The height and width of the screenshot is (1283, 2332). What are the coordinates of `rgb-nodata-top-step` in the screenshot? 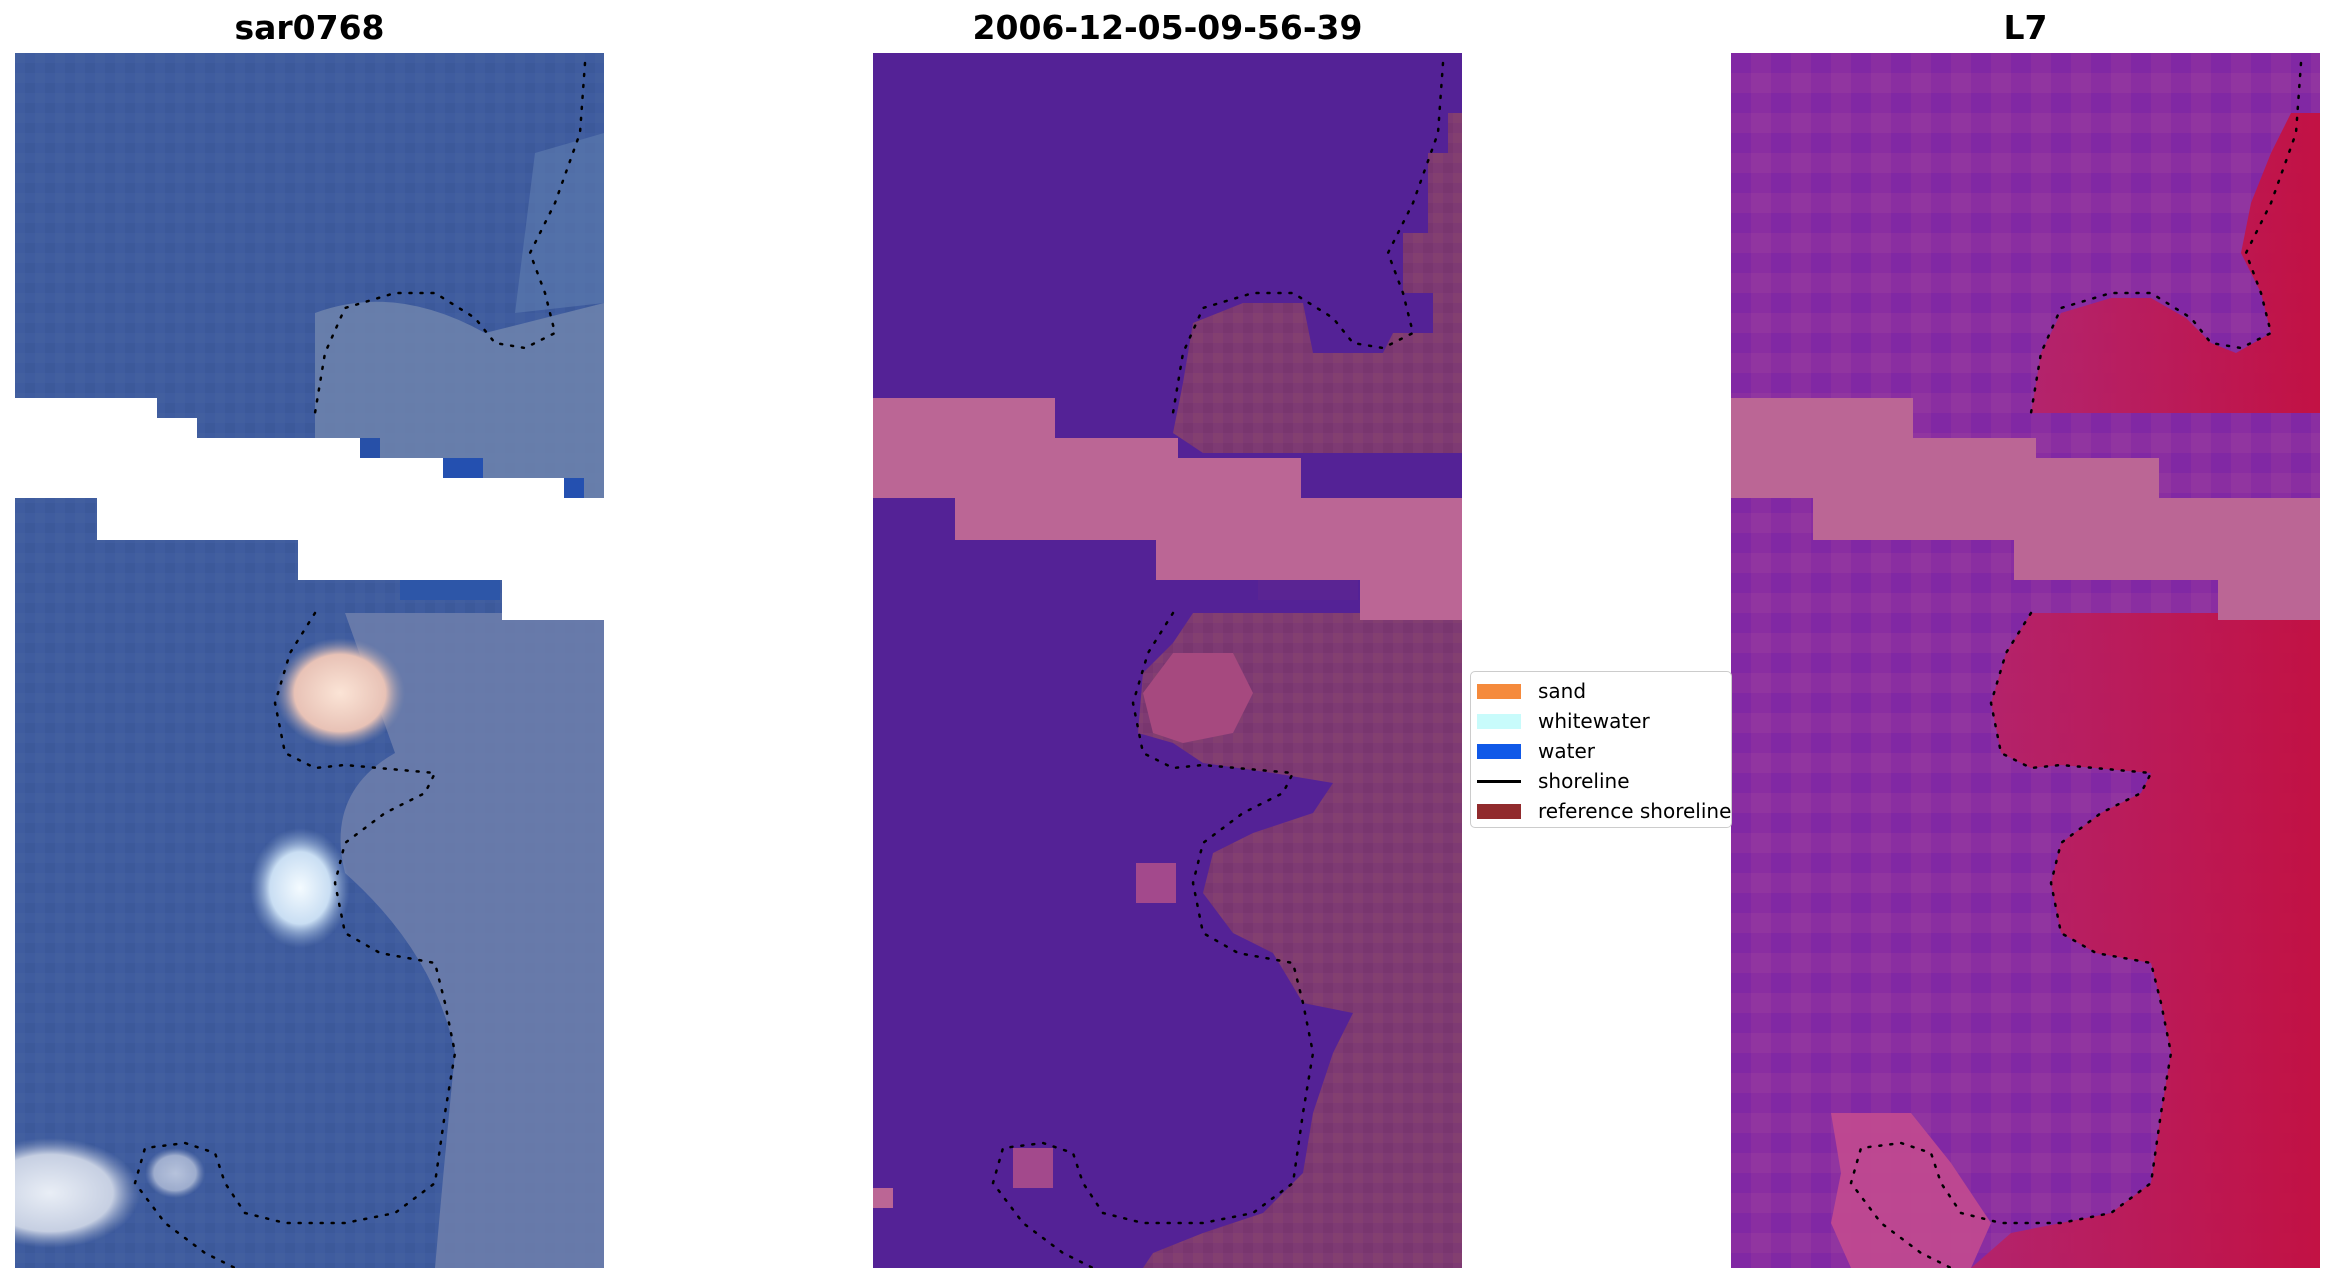 It's located at (309, 448).